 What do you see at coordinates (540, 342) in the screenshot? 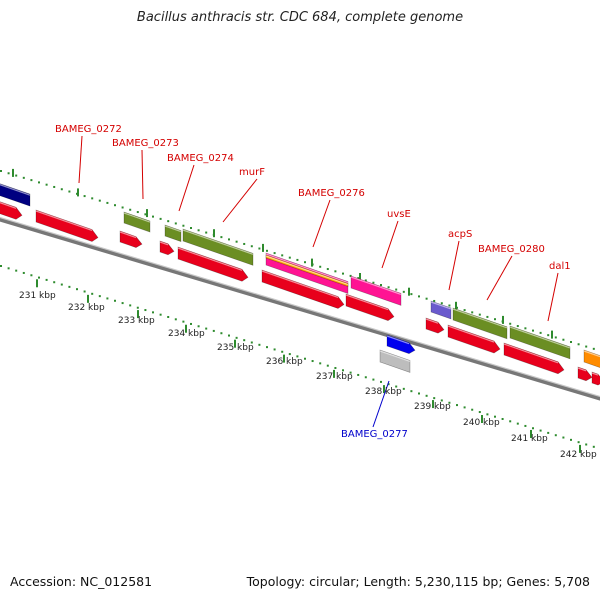
I see `gene-dal1` at bounding box center [540, 342].